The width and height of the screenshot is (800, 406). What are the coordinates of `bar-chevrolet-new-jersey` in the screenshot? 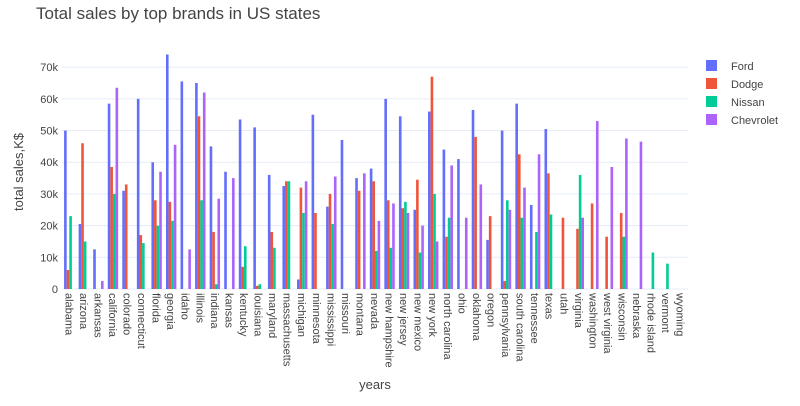 It's located at (408, 250).